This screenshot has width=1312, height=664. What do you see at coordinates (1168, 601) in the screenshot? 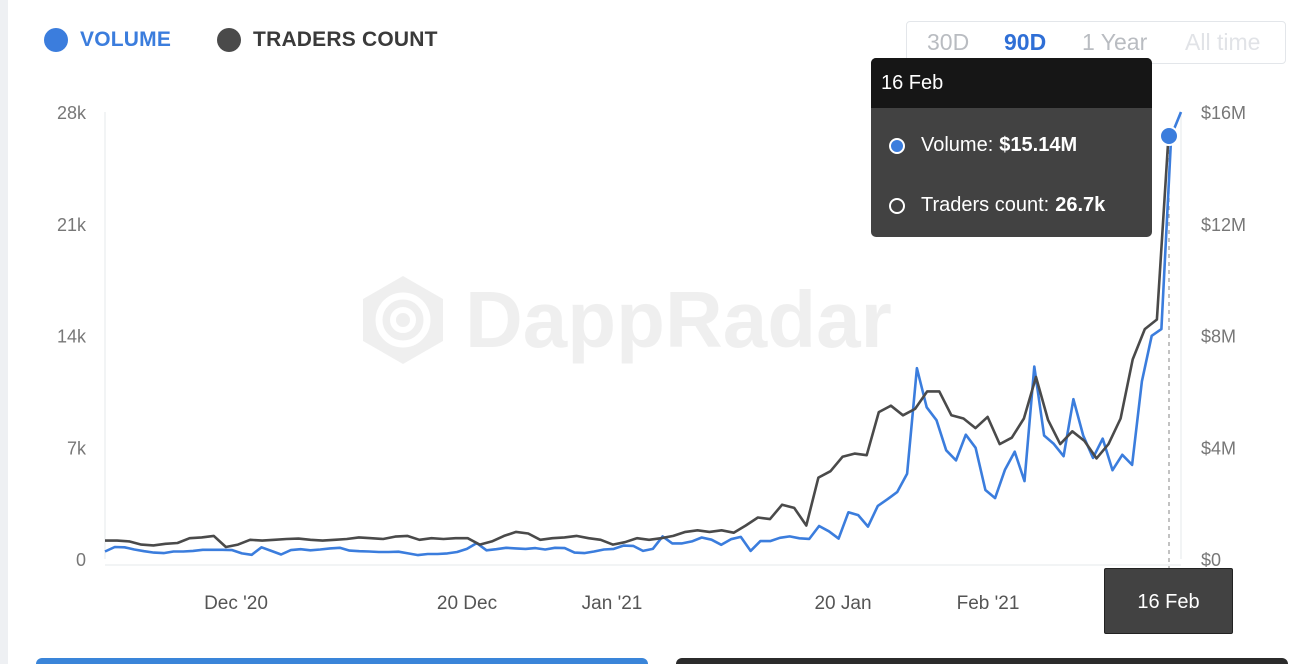
I see `x-axis-highlight-badge: 16 Feb` at bounding box center [1168, 601].